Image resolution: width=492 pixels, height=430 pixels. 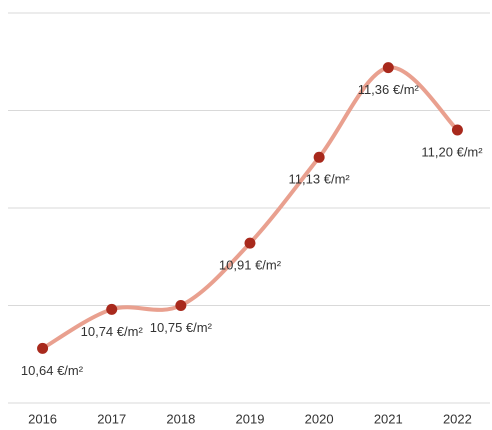 What do you see at coordinates (111, 418) in the screenshot?
I see `x-tick-label: 2017` at bounding box center [111, 418].